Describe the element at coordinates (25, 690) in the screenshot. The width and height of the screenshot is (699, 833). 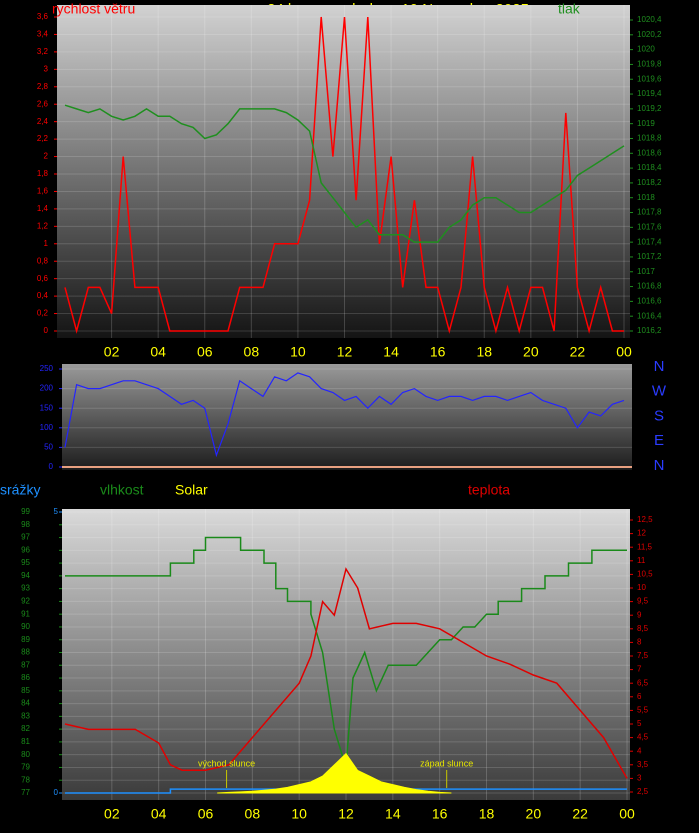
I see `y-tick-label: 85` at that location.